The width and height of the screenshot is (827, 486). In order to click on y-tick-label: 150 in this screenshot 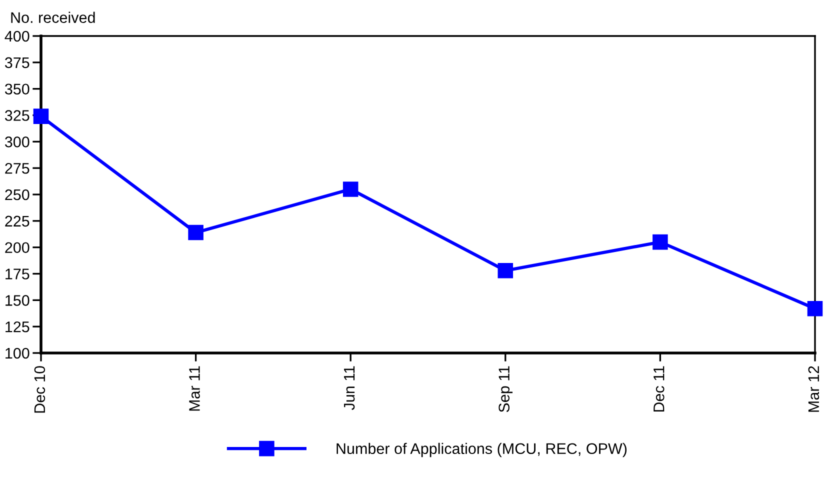, I will do `click(18, 300)`.